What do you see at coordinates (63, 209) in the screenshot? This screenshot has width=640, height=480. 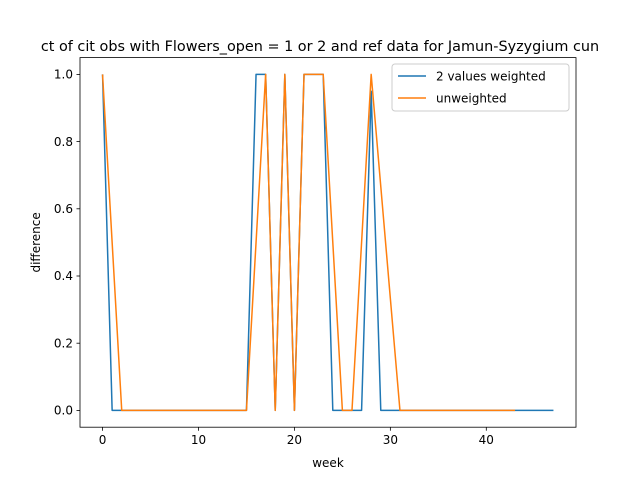 I see `y-tick-label: 0.6` at bounding box center [63, 209].